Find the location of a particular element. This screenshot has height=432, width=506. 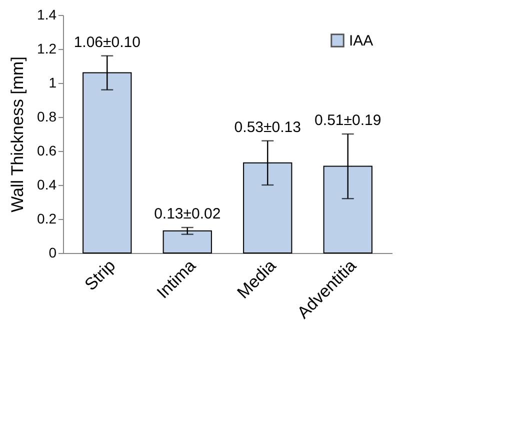

y-tick-label: 0 is located at coordinates (52, 252).